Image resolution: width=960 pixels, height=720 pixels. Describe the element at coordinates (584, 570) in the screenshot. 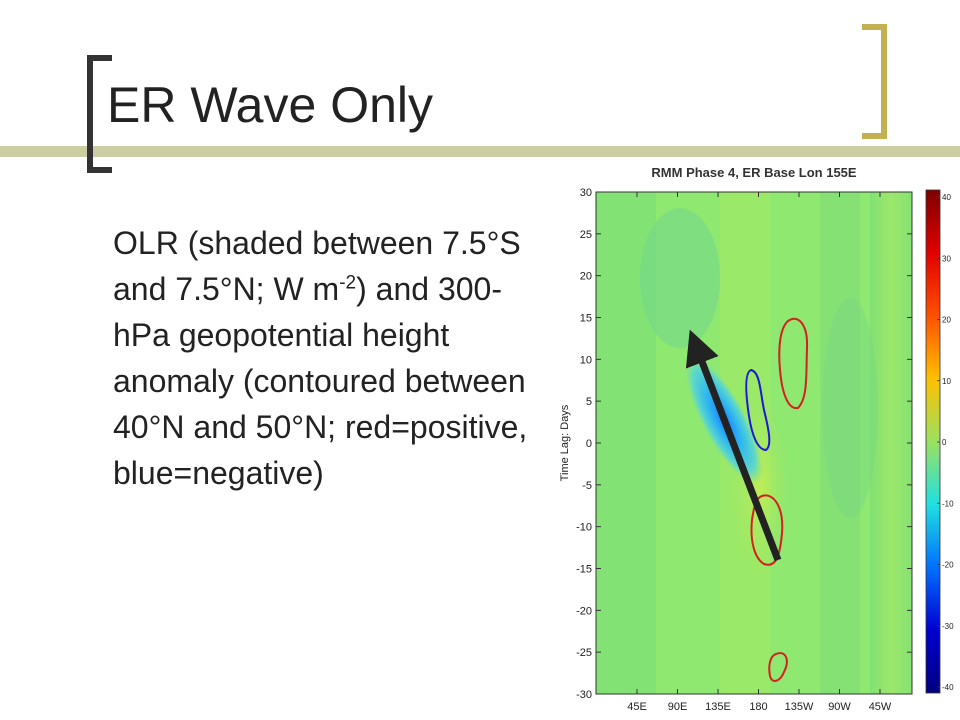

I see `y-tick-label: -15` at that location.